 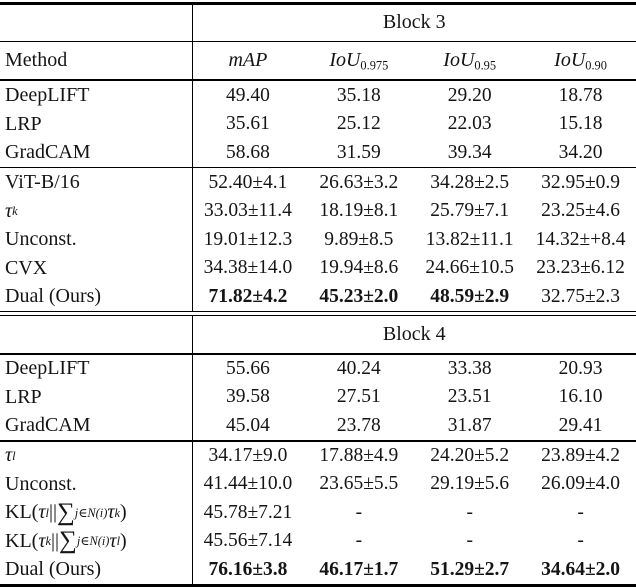 What do you see at coordinates (248, 124) in the screenshot?
I see `value-cell: 35.61` at bounding box center [248, 124].